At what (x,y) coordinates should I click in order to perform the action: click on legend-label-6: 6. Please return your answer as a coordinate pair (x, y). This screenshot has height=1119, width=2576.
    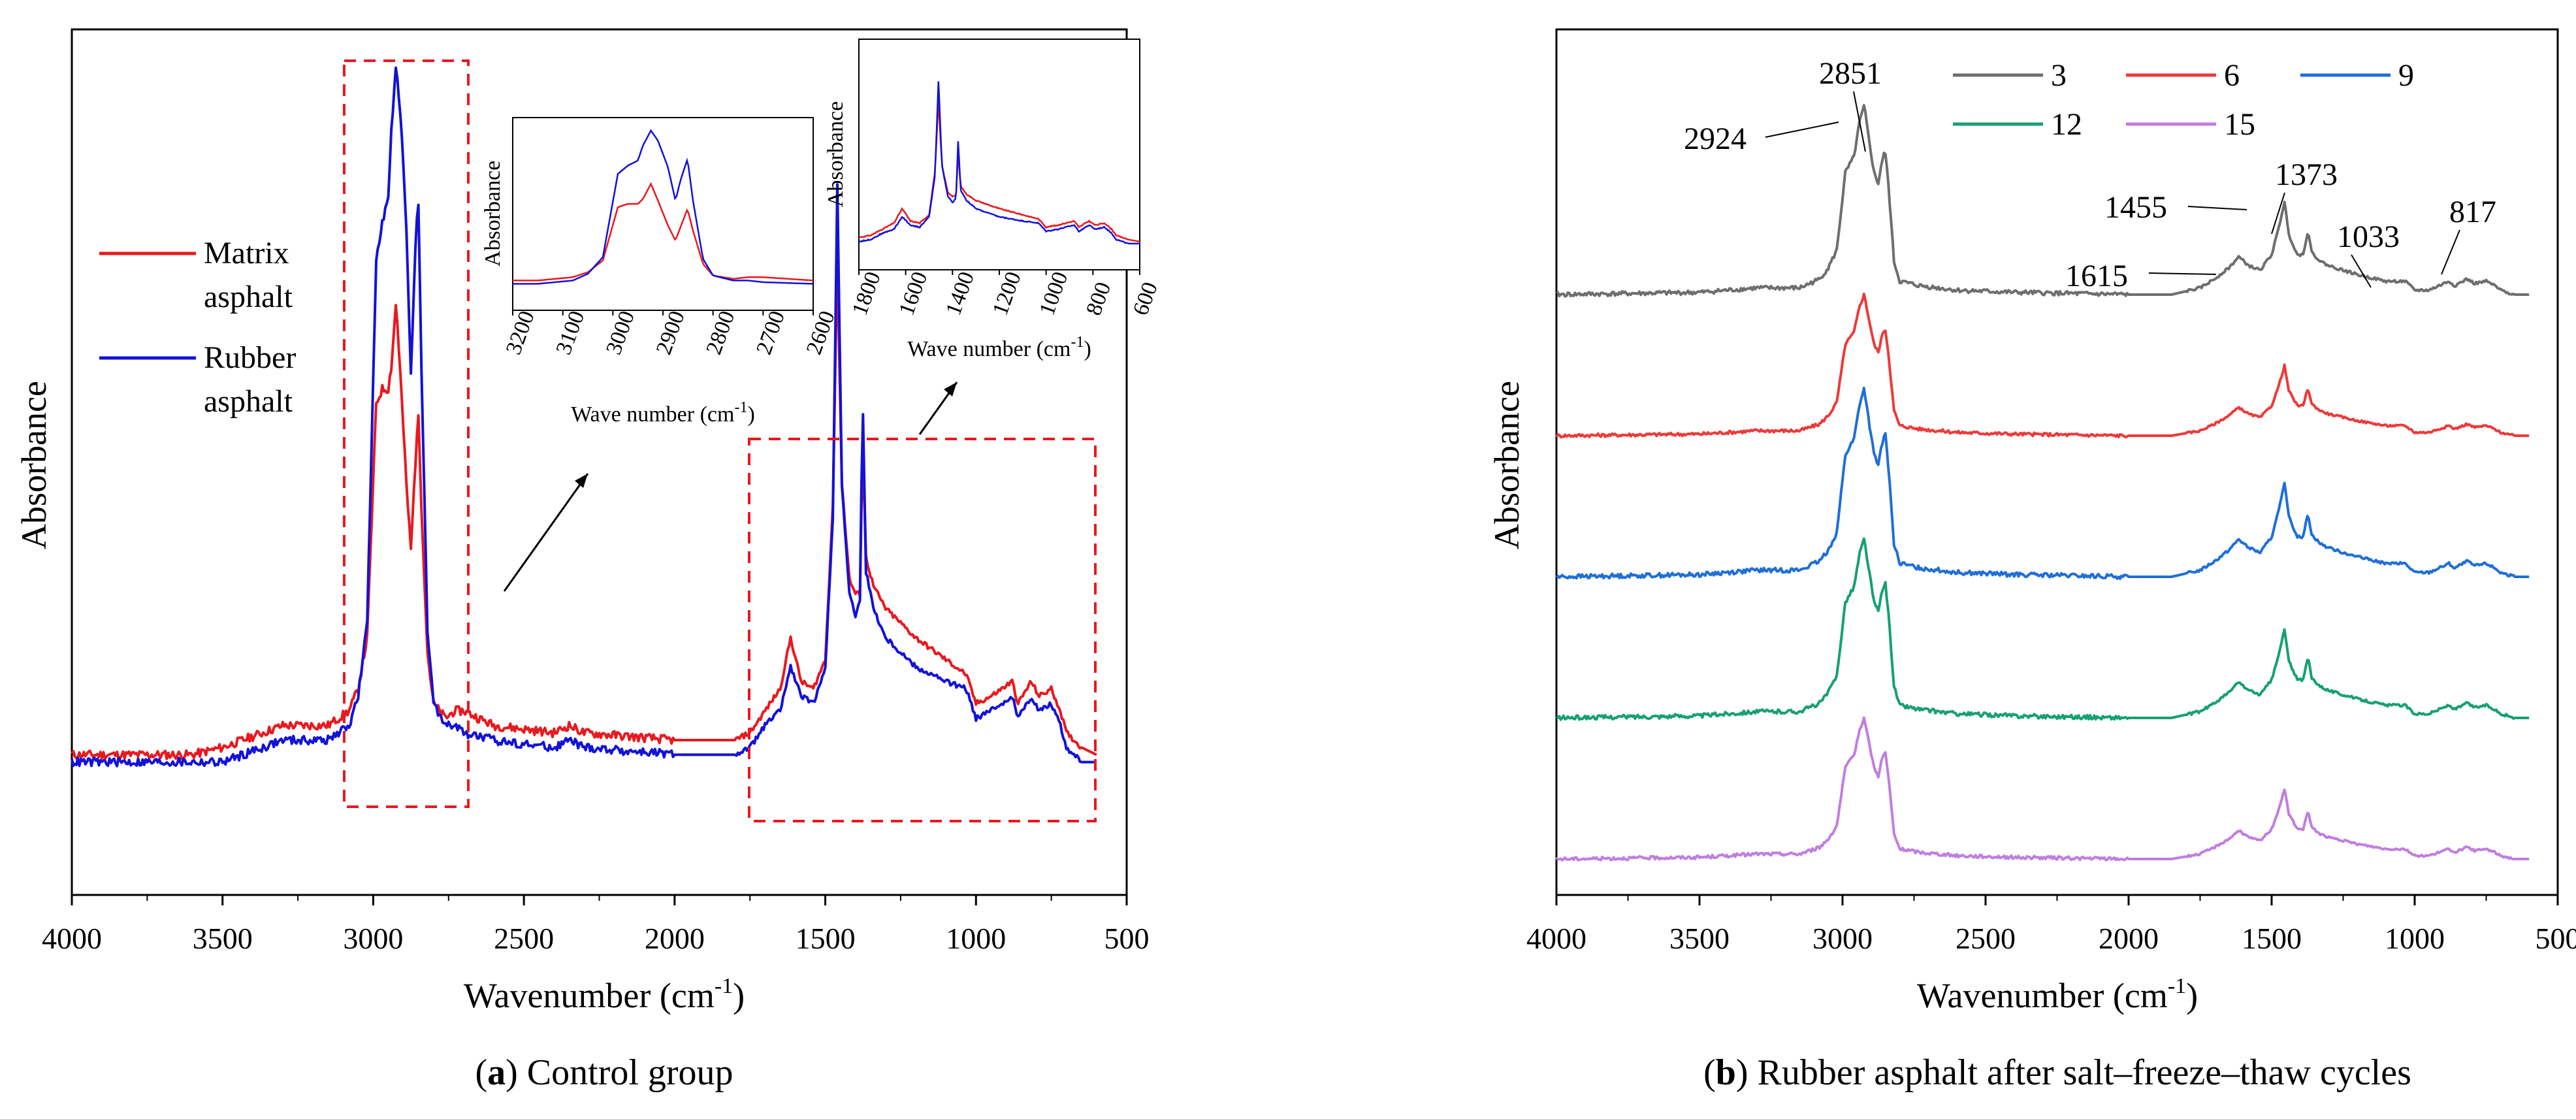
    Looking at the image, I should click on (2232, 75).